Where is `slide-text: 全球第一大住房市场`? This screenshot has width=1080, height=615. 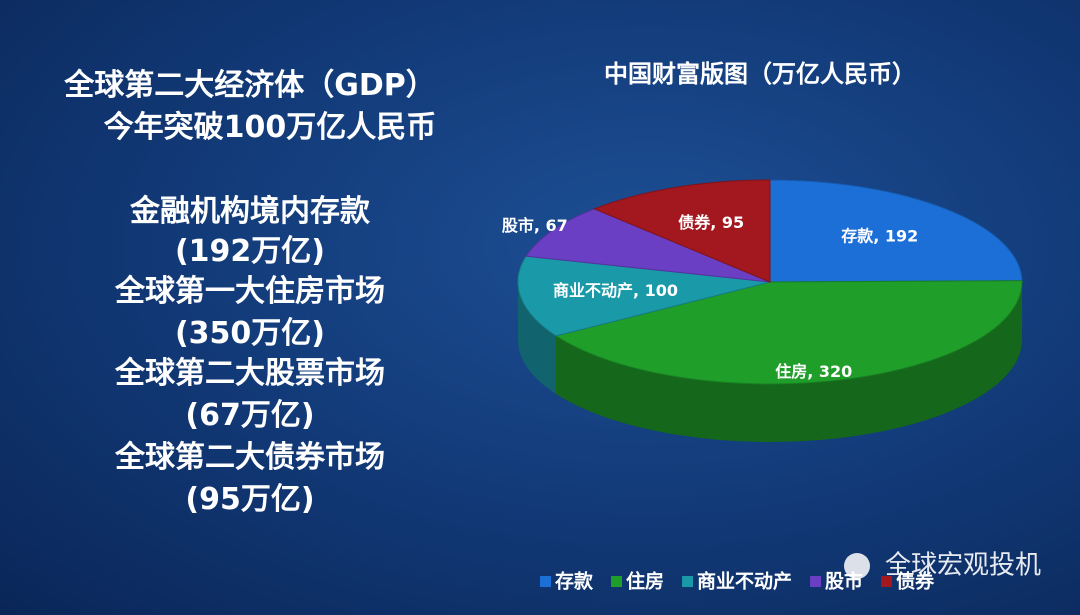
slide-text: 全球第一大住房市场 is located at coordinates (250, 291).